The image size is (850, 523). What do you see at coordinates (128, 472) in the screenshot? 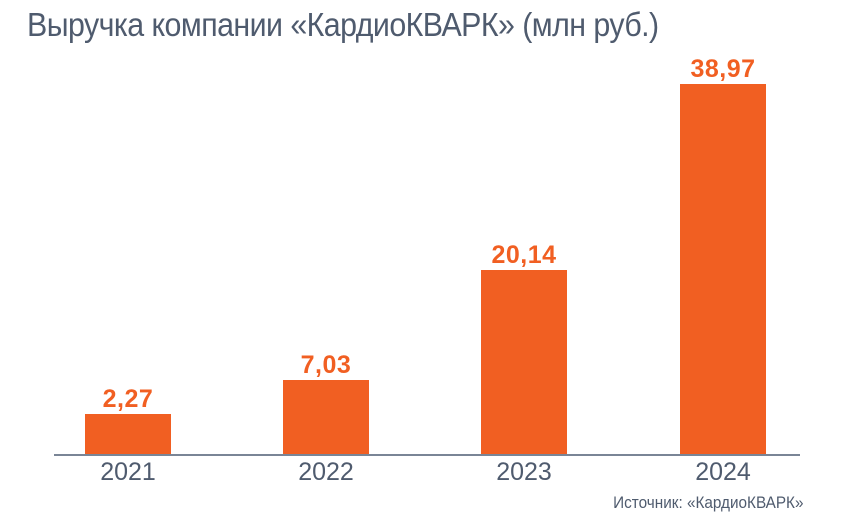
I see `x-tick-label: 2021` at bounding box center [128, 472].